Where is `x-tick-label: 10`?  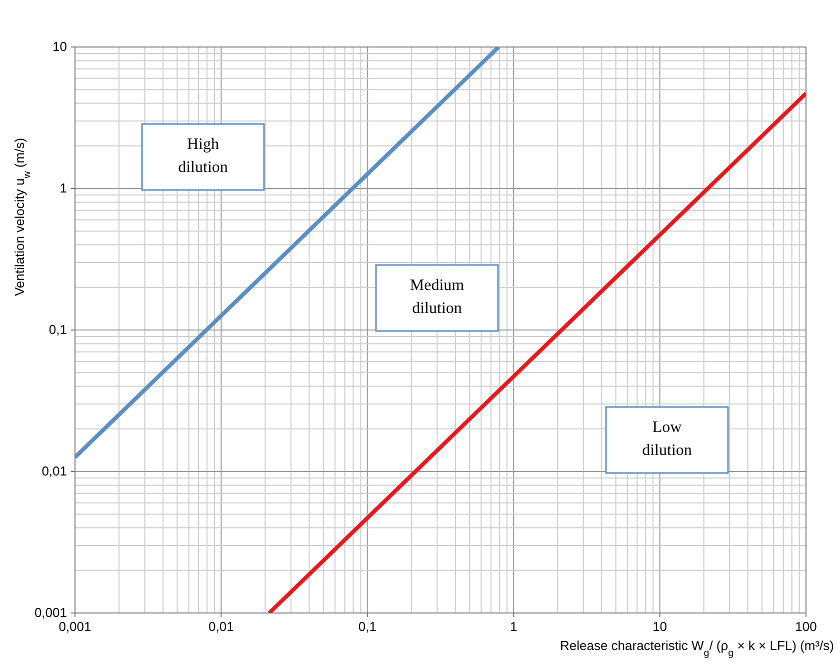
x-tick-label: 10 is located at coordinates (660, 626).